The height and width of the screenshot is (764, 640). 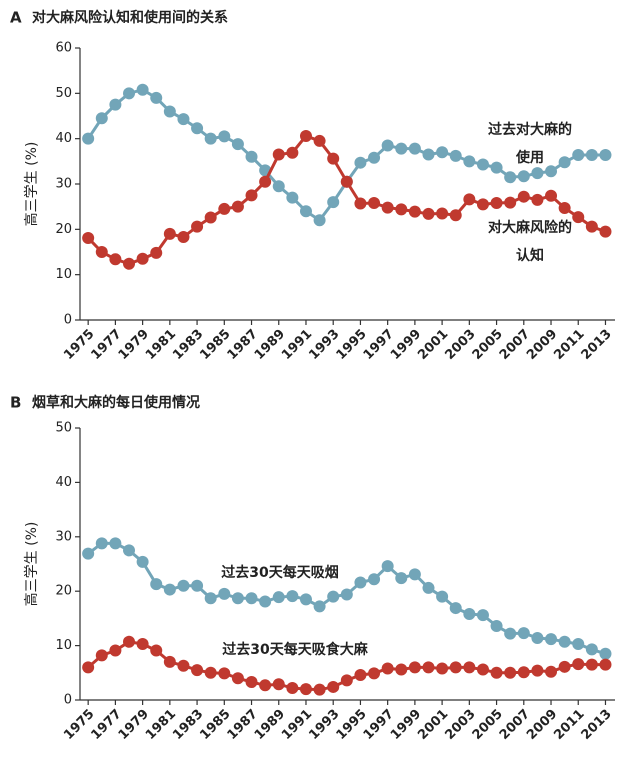 What do you see at coordinates (63, 48) in the screenshot?
I see `y-tick-label: 60` at bounding box center [63, 48].